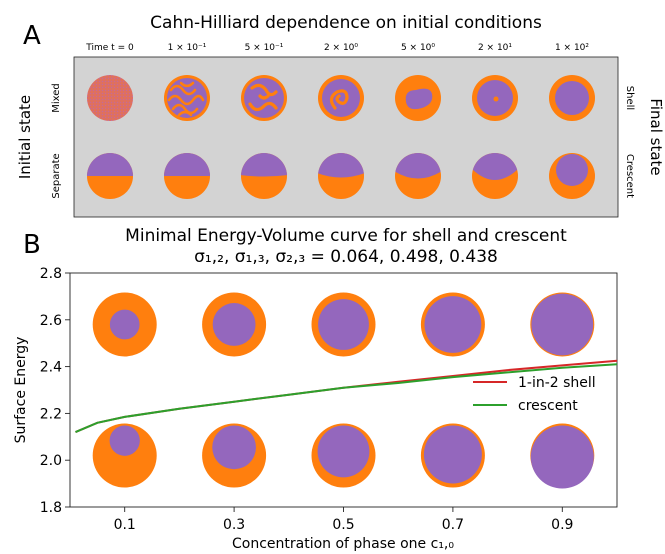 Image resolution: width=665 pixels, height=554 pixels. I want to click on legend-label-crescent: crescent, so click(548, 406).